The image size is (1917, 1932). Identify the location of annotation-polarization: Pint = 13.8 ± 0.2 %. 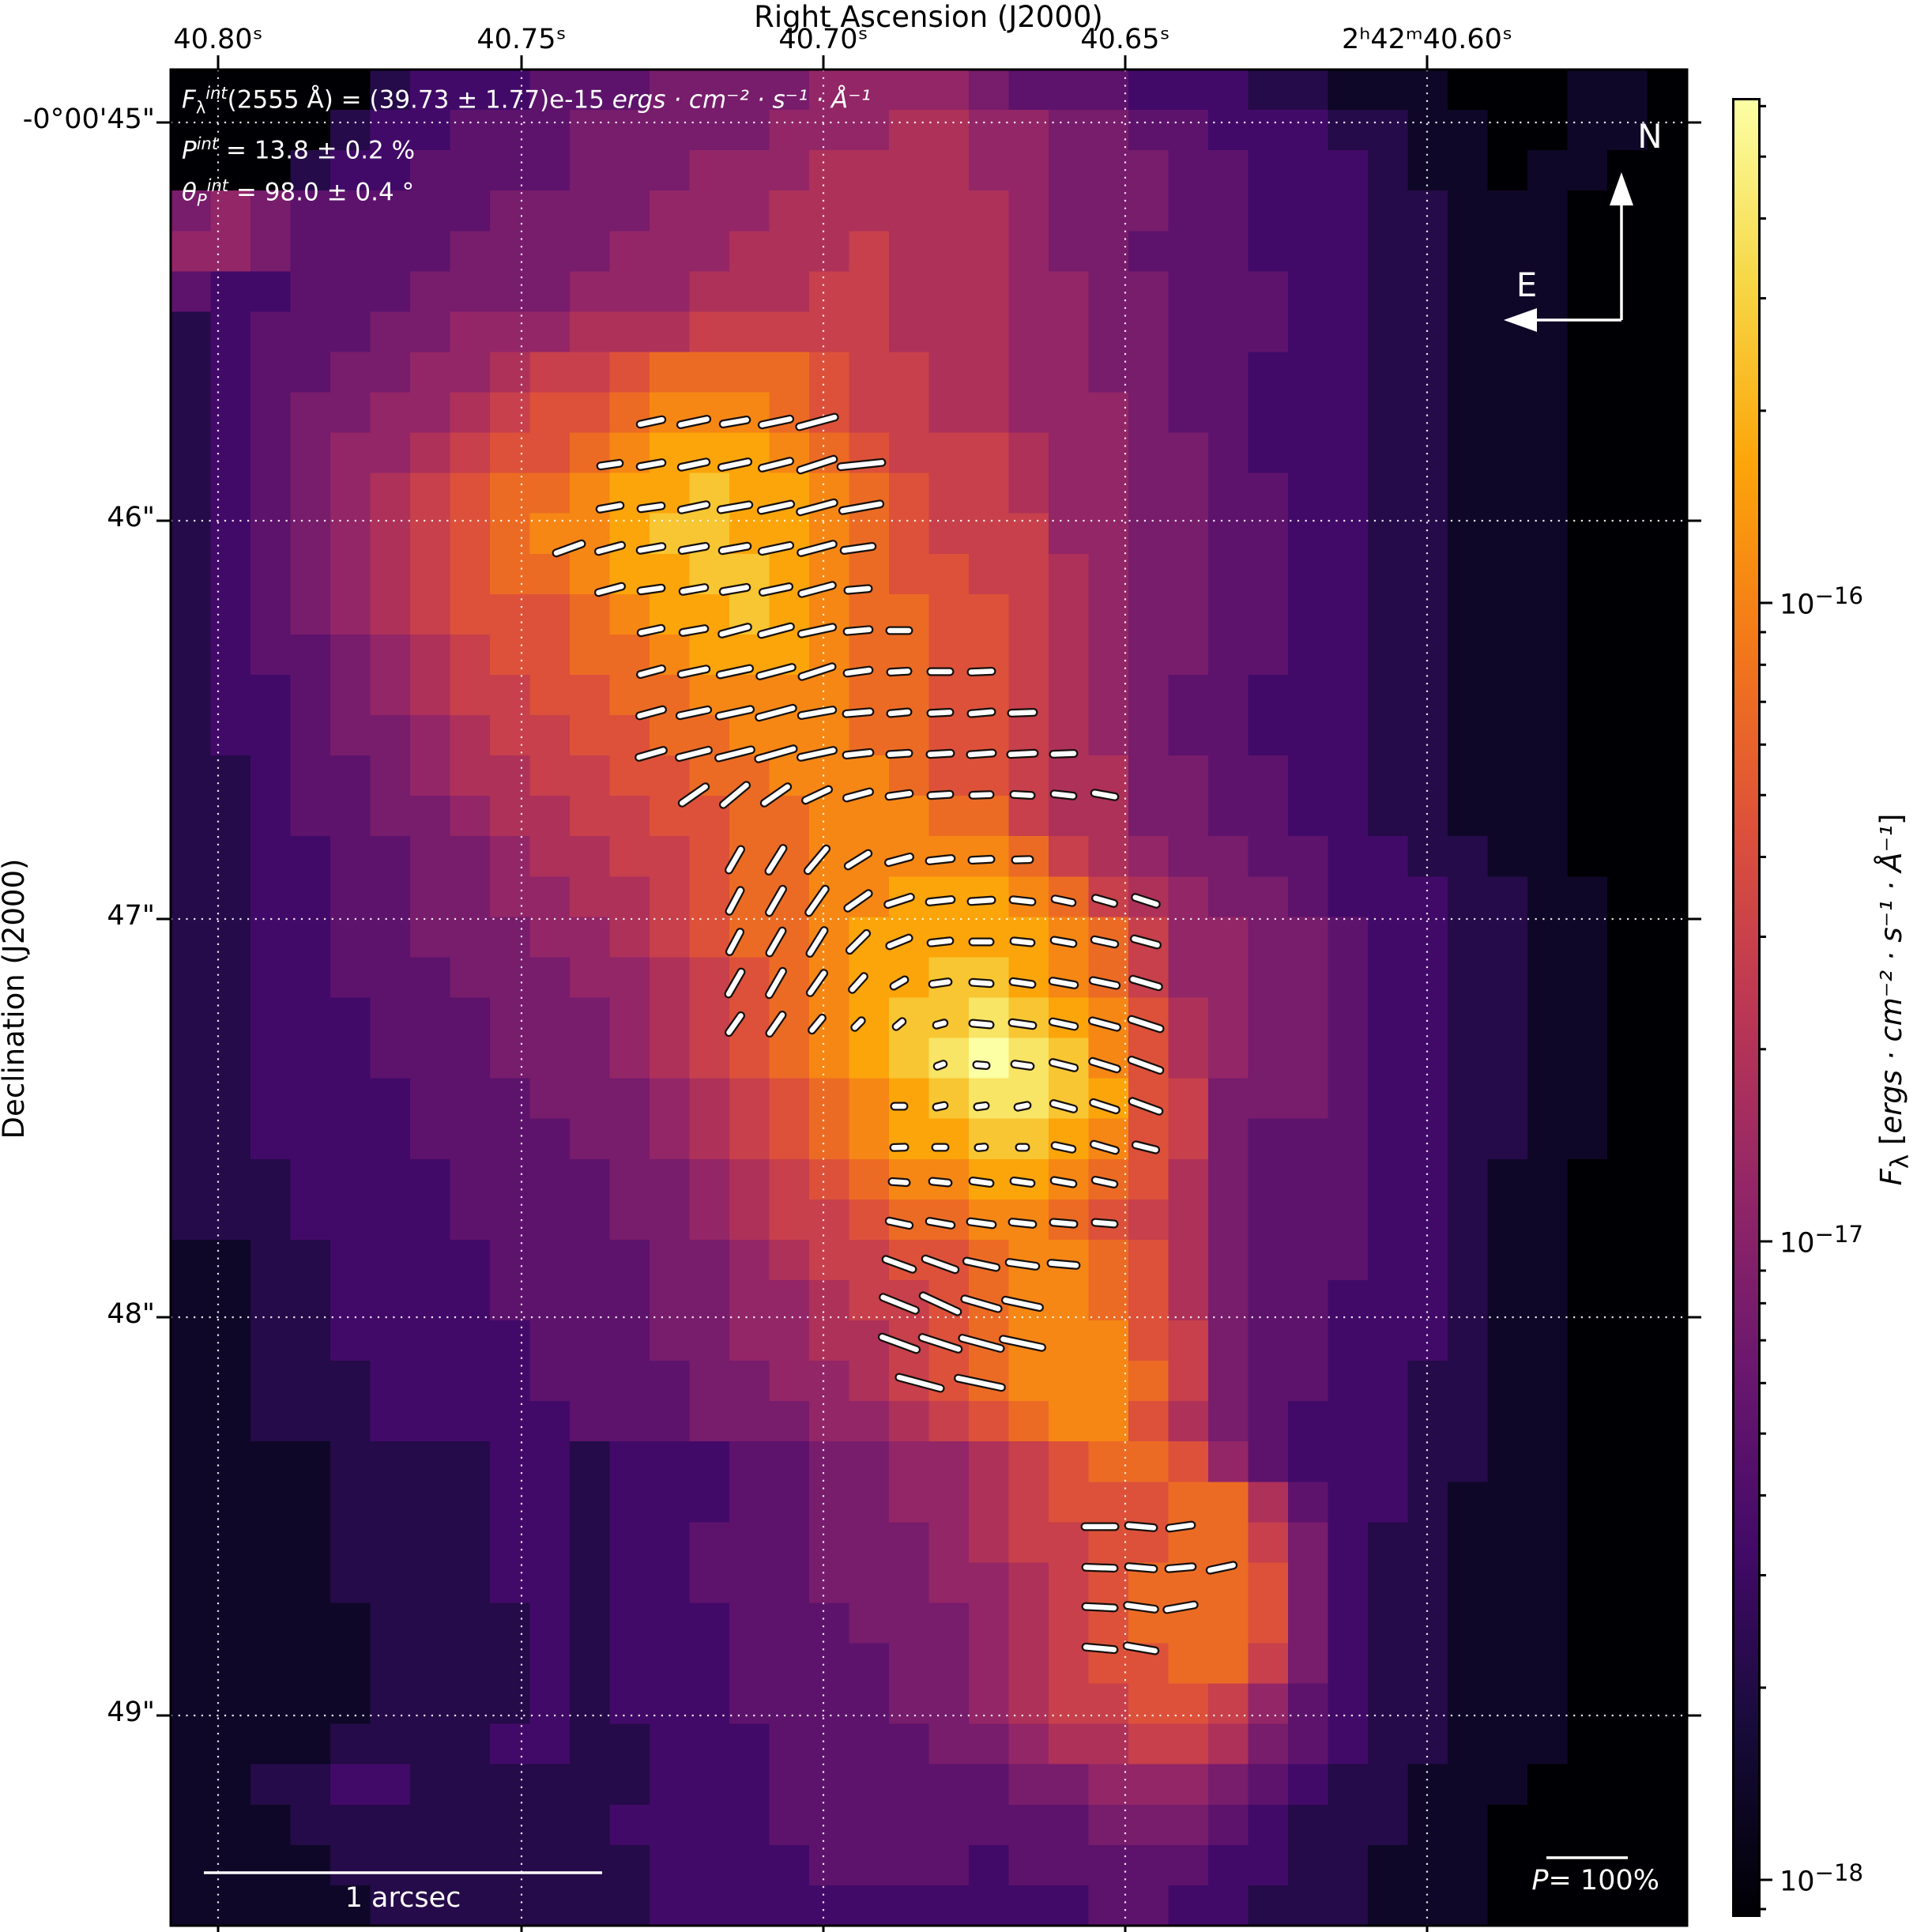
(299, 149).